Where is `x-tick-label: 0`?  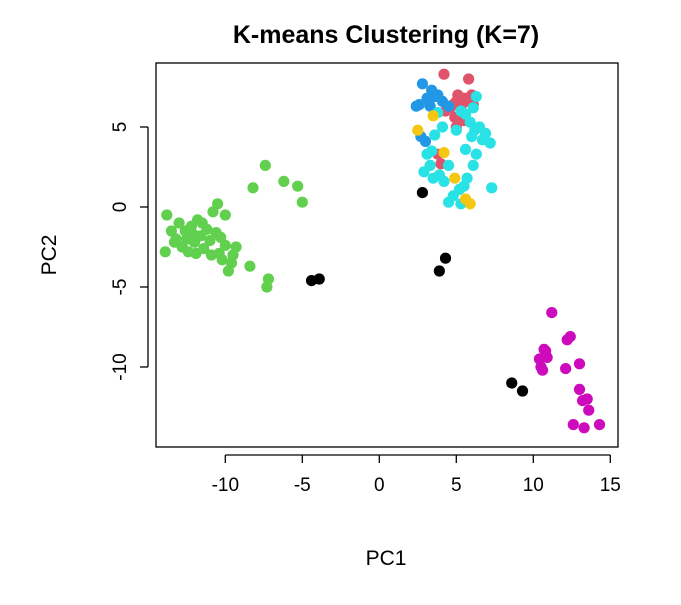 x-tick-label: 0 is located at coordinates (379, 485).